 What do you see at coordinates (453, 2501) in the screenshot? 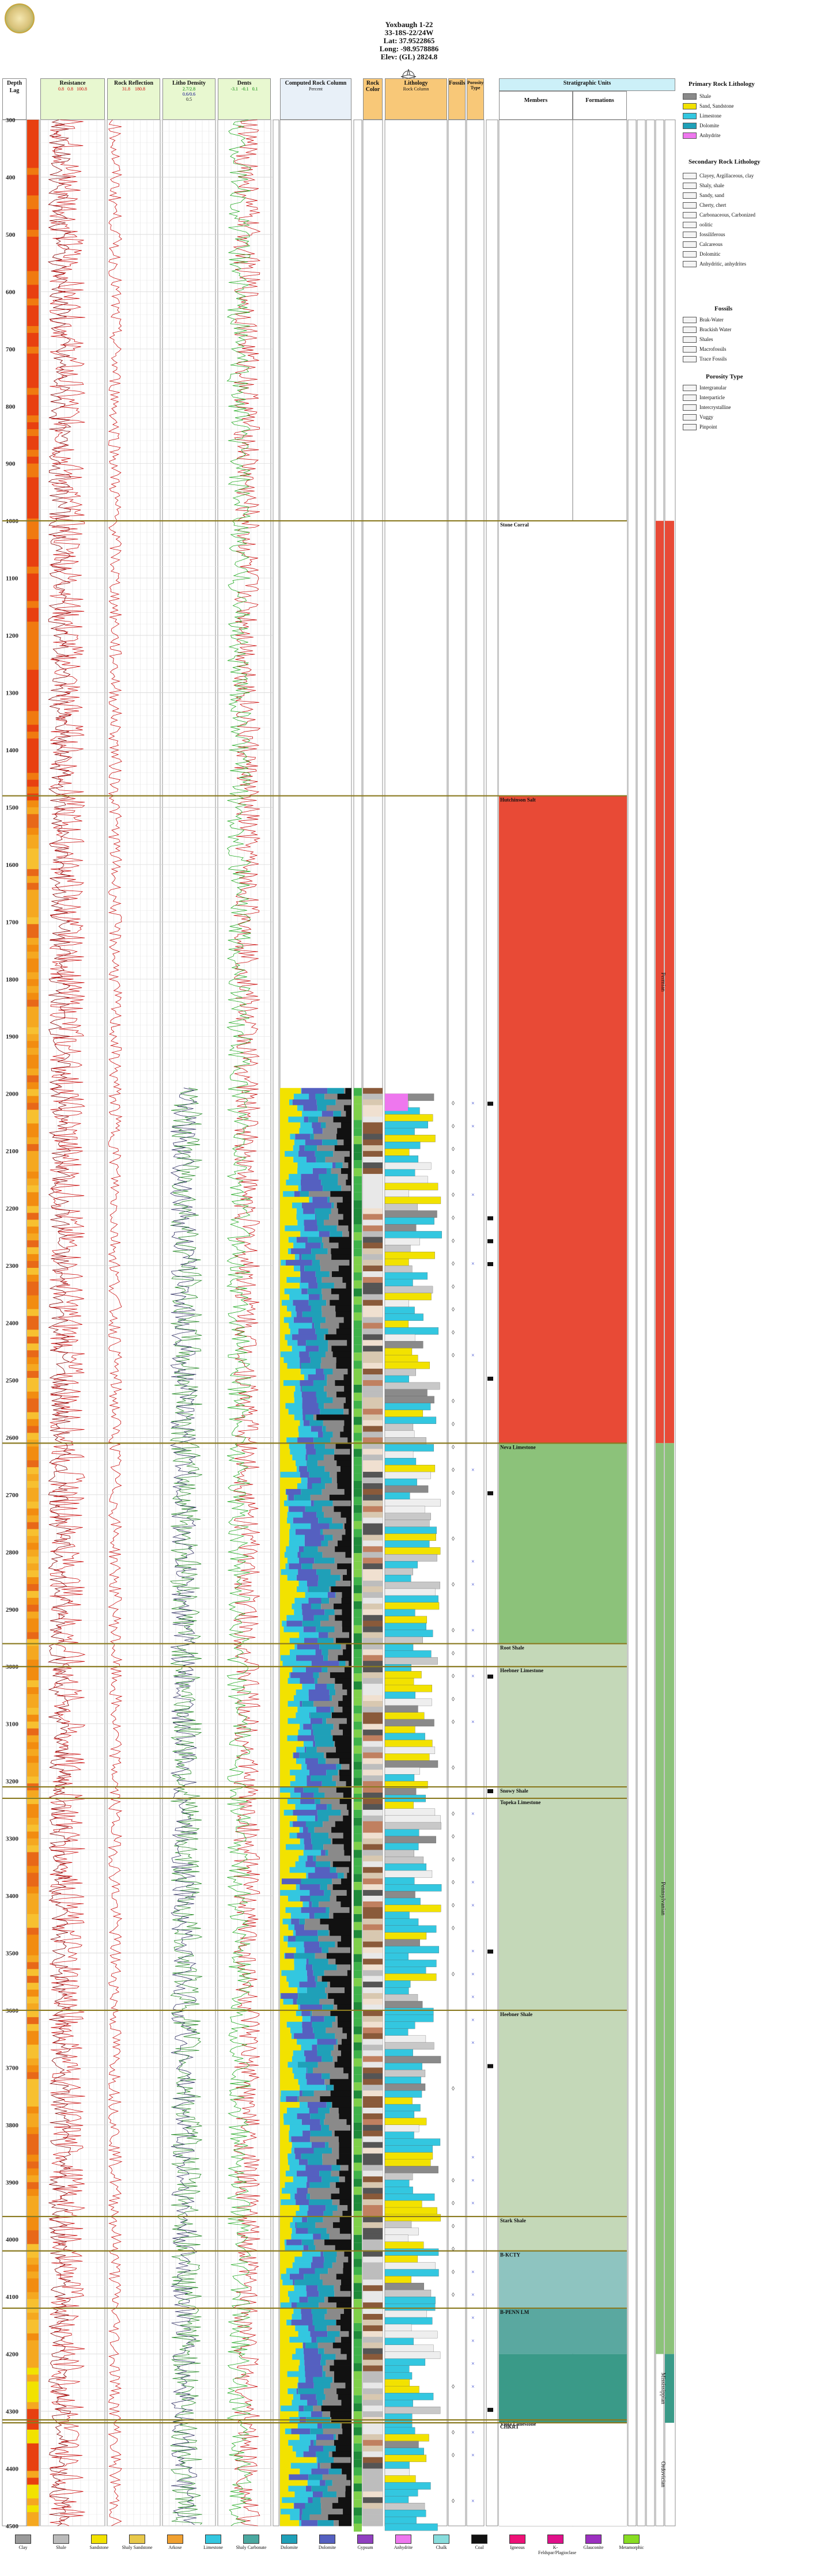
I see `fossil-symbol: ◊` at bounding box center [453, 2501].